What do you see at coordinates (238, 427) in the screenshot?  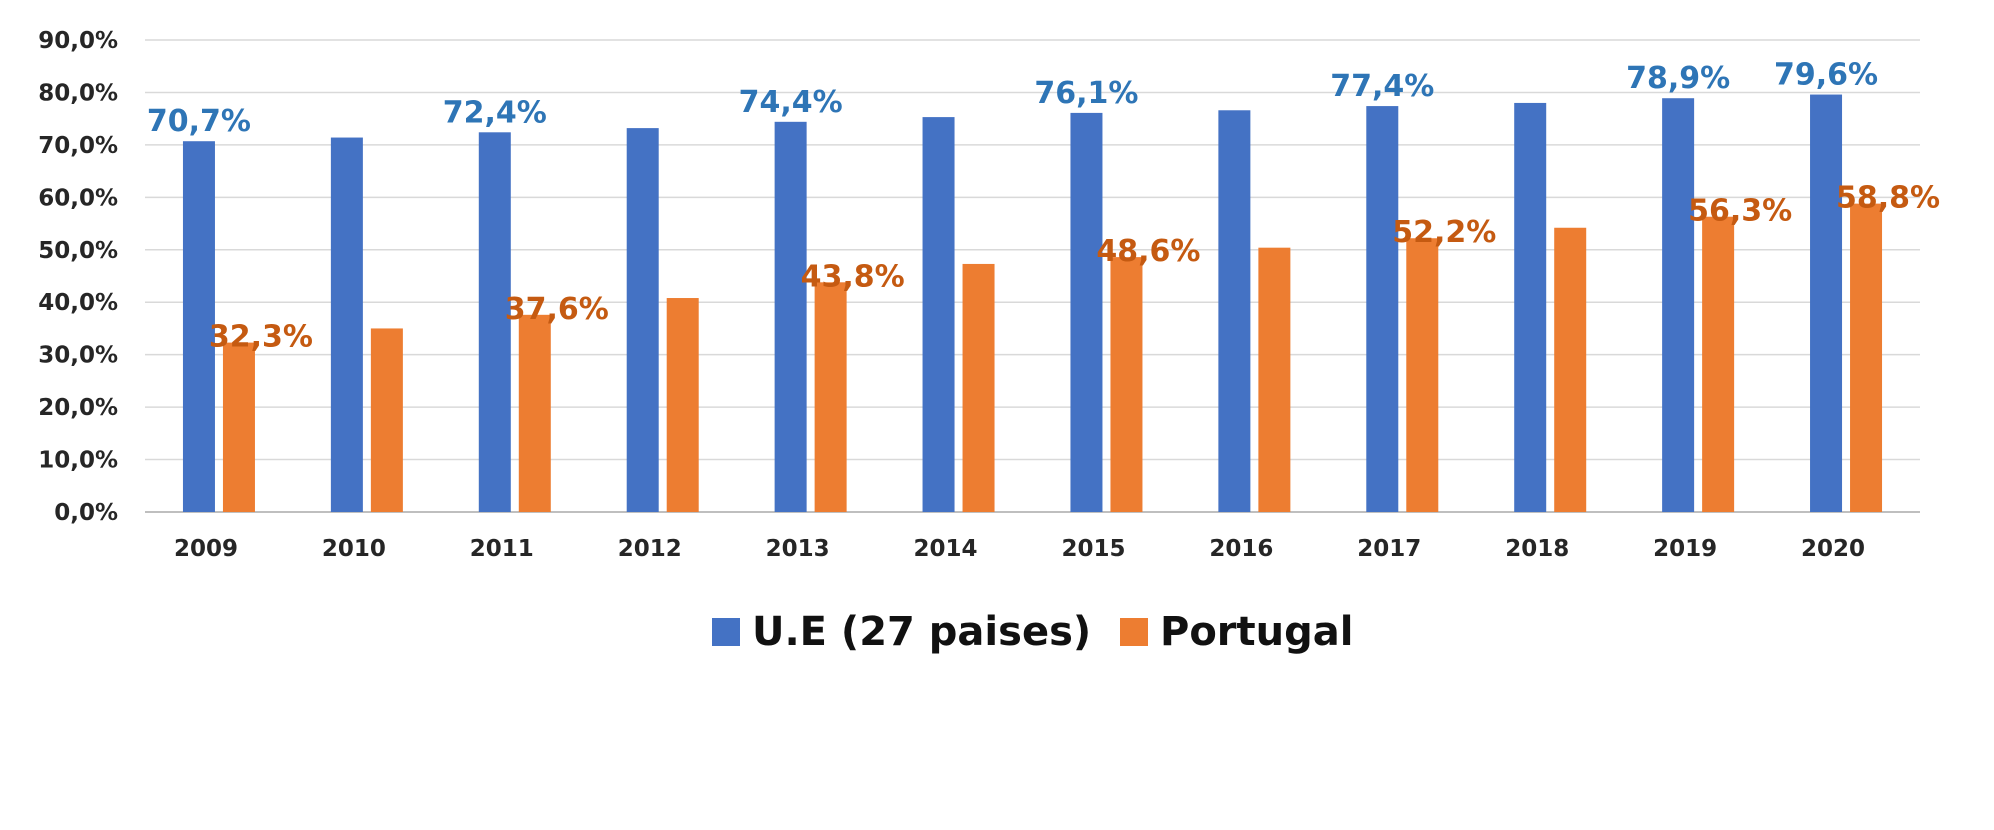 I see `bar-portugal-2009` at bounding box center [238, 427].